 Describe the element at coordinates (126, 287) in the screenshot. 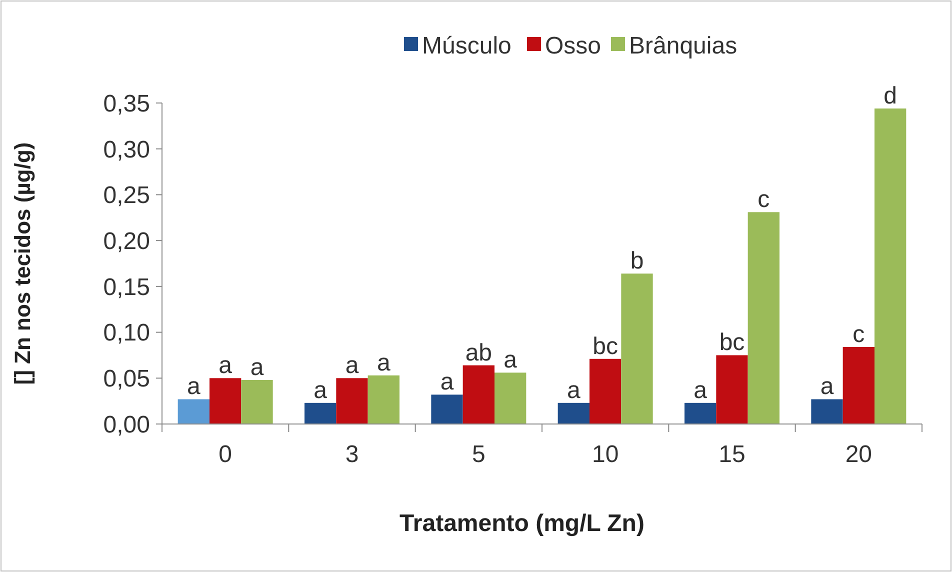

I see `y-tick-label: 0,15` at that location.